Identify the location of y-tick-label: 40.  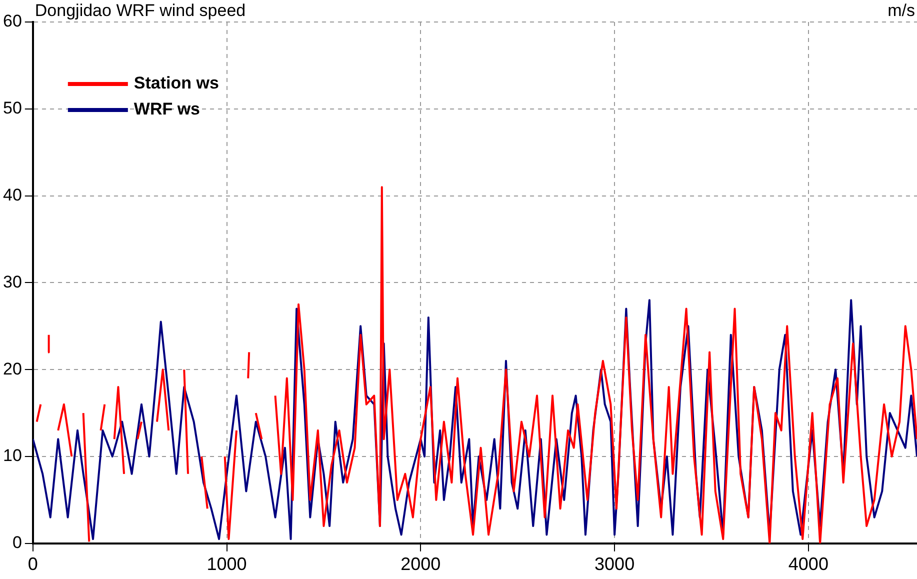
(12, 194).